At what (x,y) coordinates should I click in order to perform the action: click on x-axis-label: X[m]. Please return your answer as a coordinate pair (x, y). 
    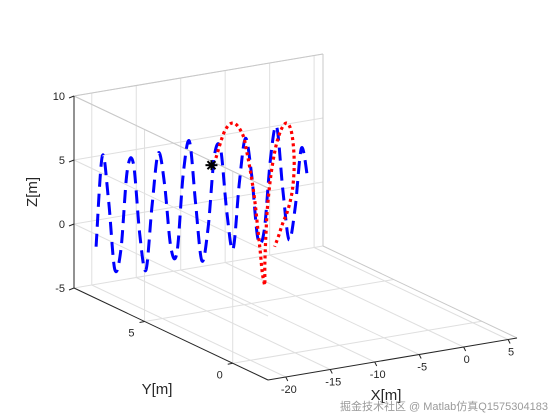
    Looking at the image, I should click on (386, 395).